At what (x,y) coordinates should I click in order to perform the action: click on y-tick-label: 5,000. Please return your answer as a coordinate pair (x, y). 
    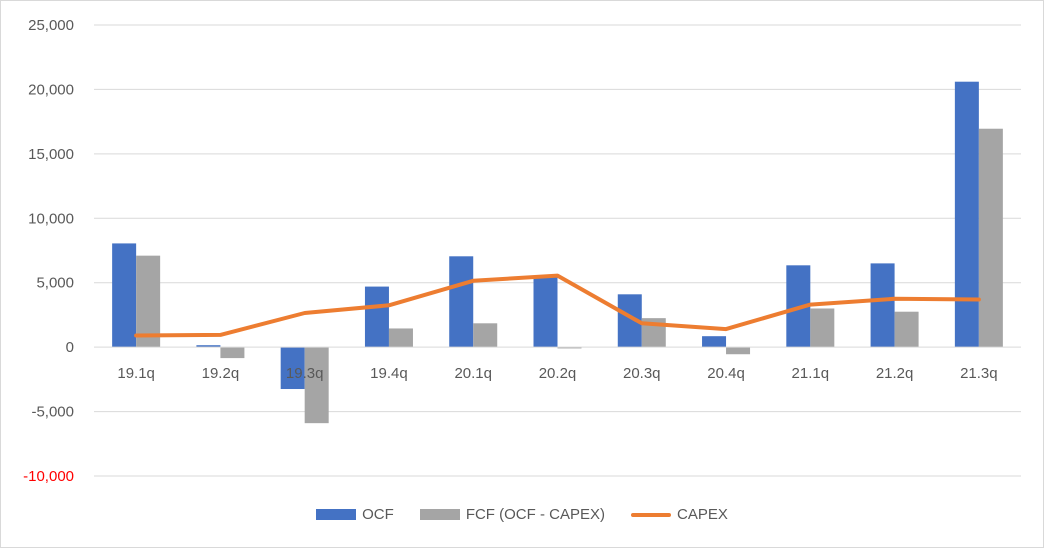
    Looking at the image, I should click on (55, 283).